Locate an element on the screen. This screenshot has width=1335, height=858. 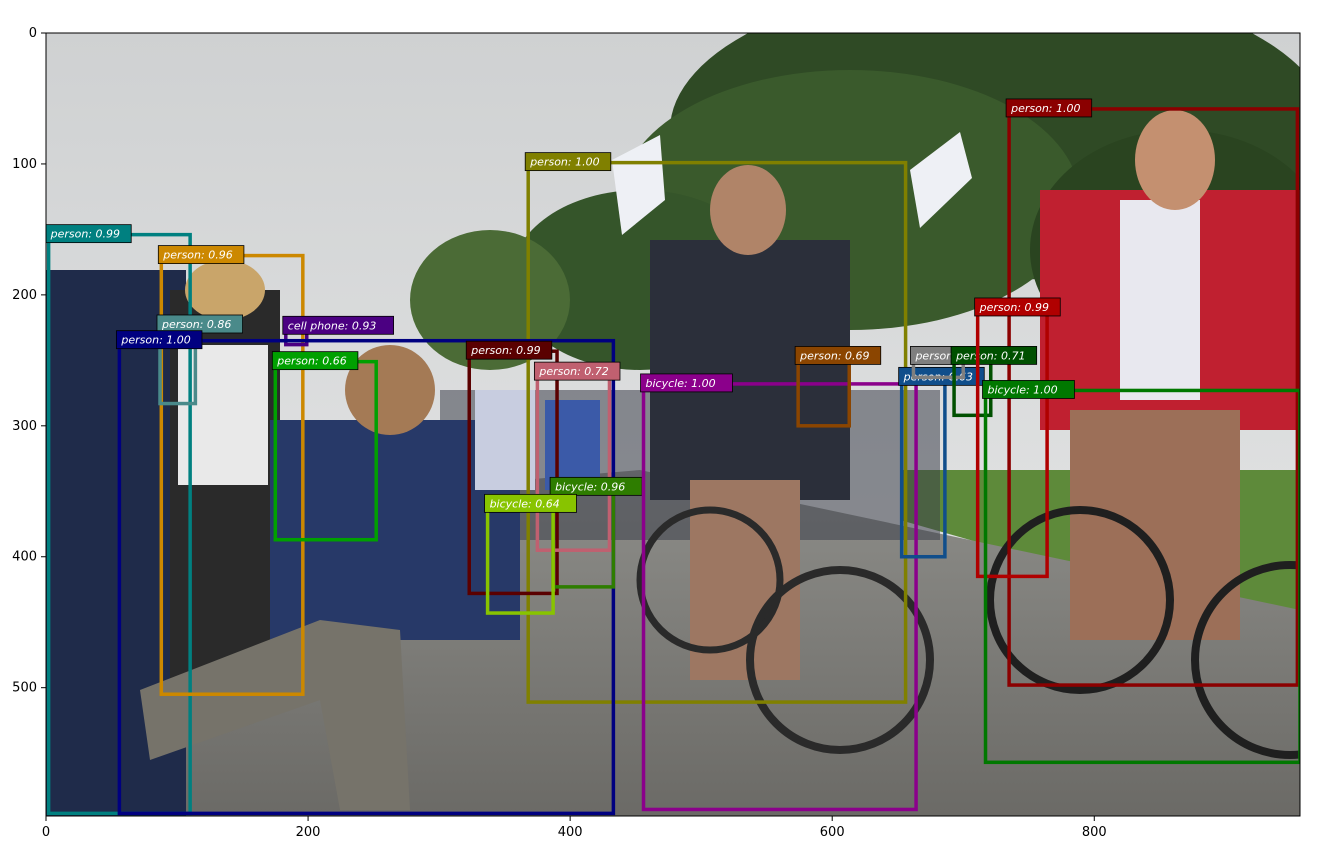
detection-label: person: 0.96 is located at coordinates (197, 255).